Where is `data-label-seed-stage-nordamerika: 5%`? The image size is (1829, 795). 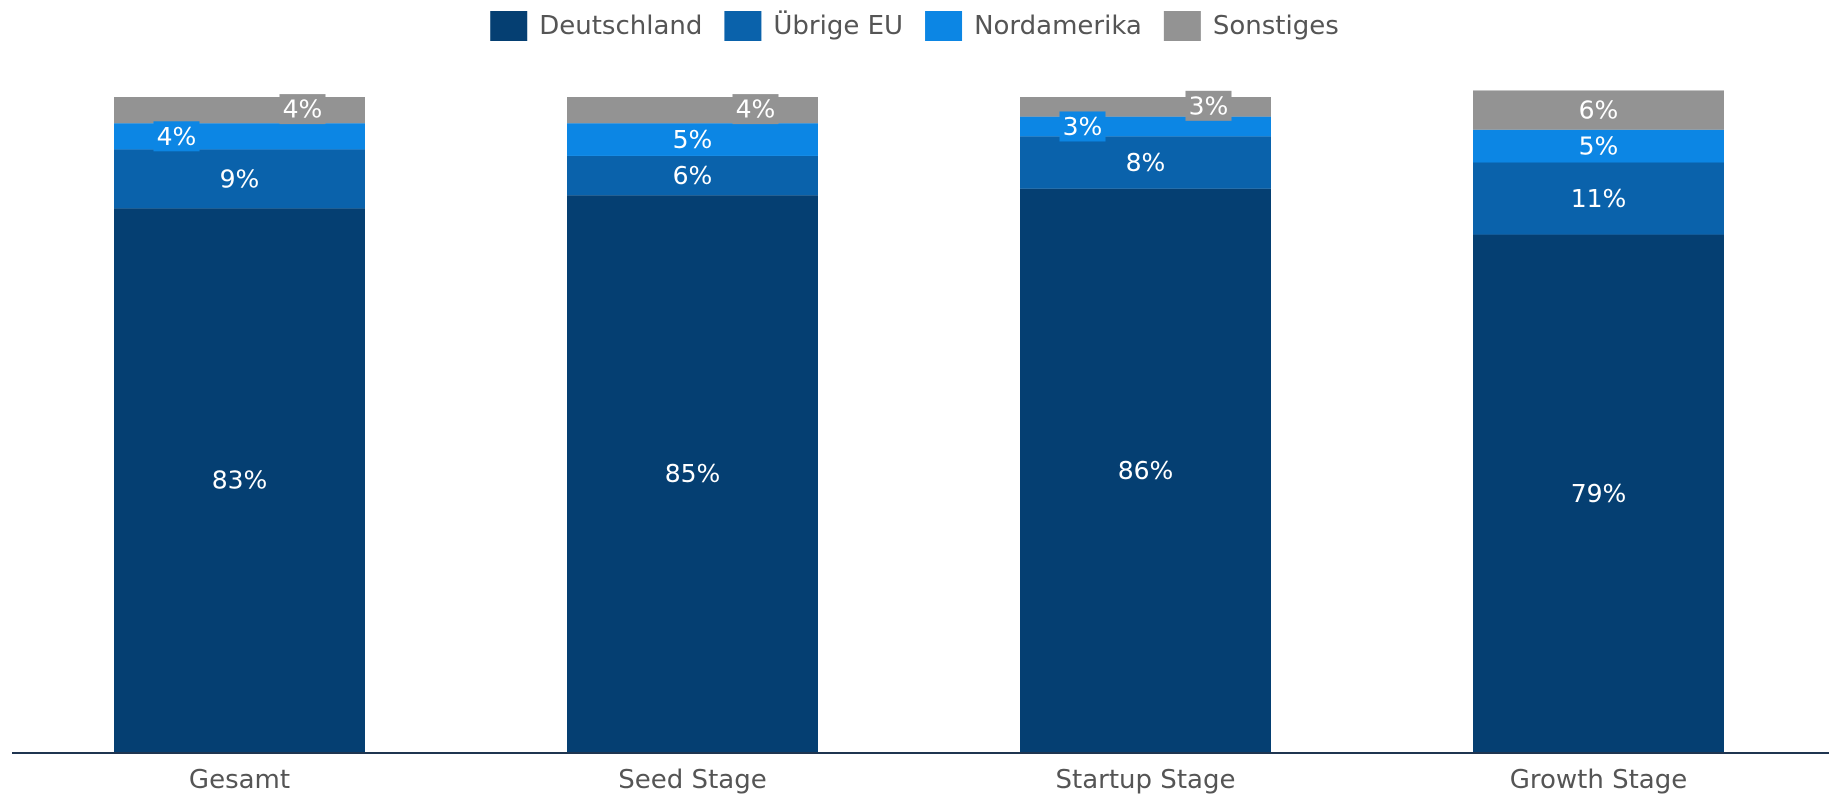 data-label-seed-stage-nordamerika: 5% is located at coordinates (693, 139).